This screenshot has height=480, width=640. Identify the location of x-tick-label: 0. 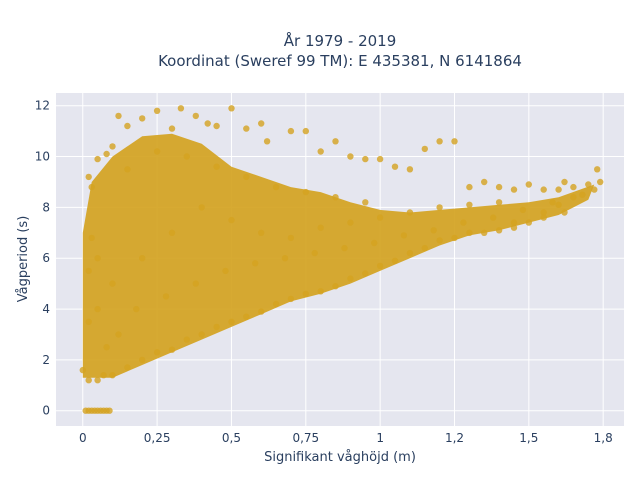
(83, 438).